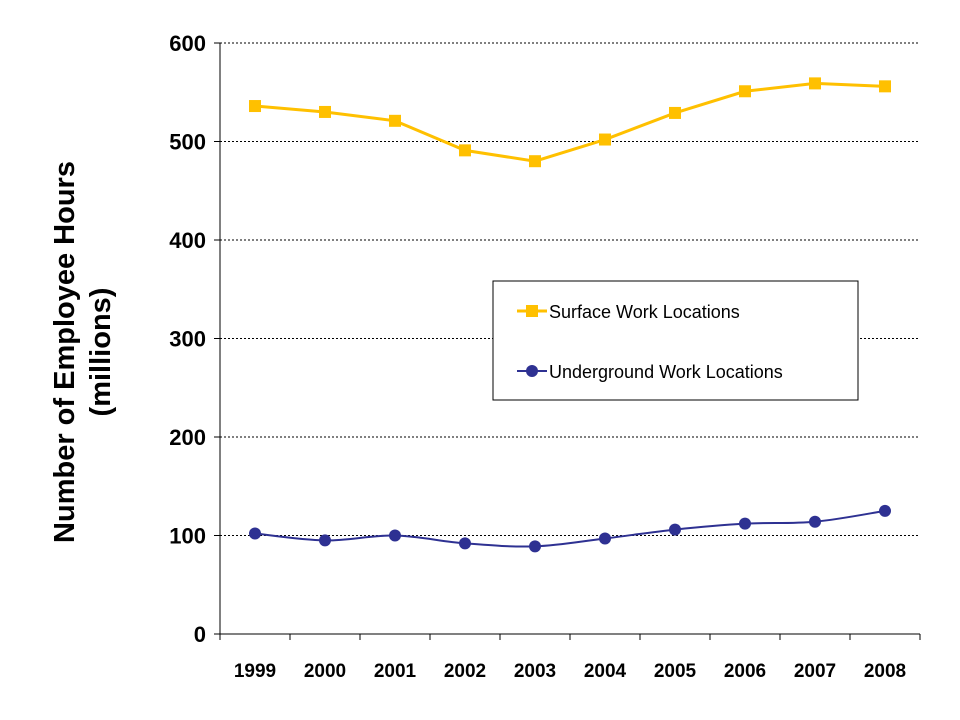 The width and height of the screenshot is (960, 720). Describe the element at coordinates (570, 658) in the screenshot. I see `x-axis-ticks: 1999 2000 2001 2002 2003 2004 2005 2006 2007 2008` at that location.